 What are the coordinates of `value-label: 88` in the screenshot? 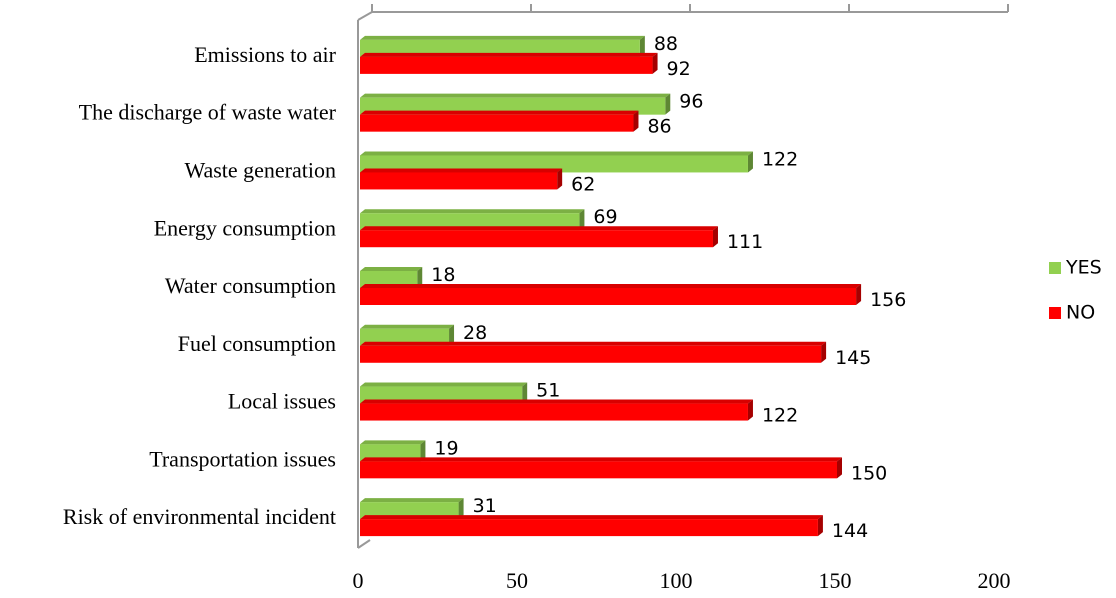 It's located at (666, 44).